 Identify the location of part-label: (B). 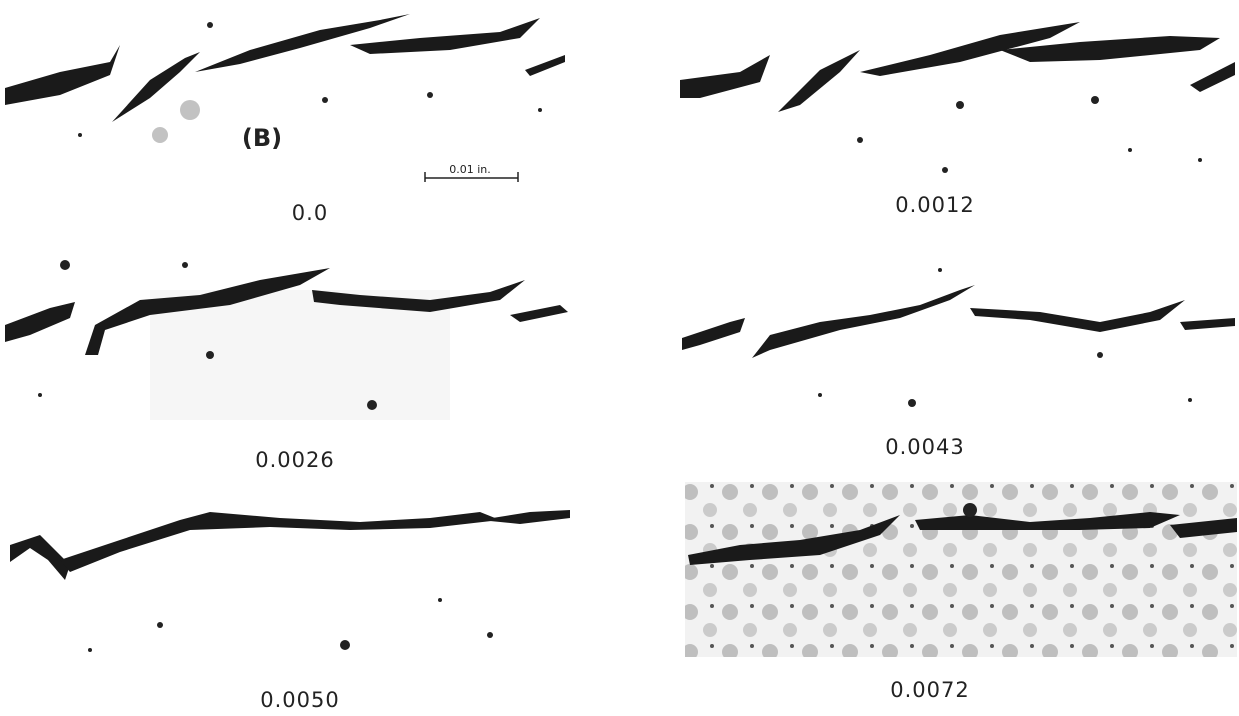
(262, 138).